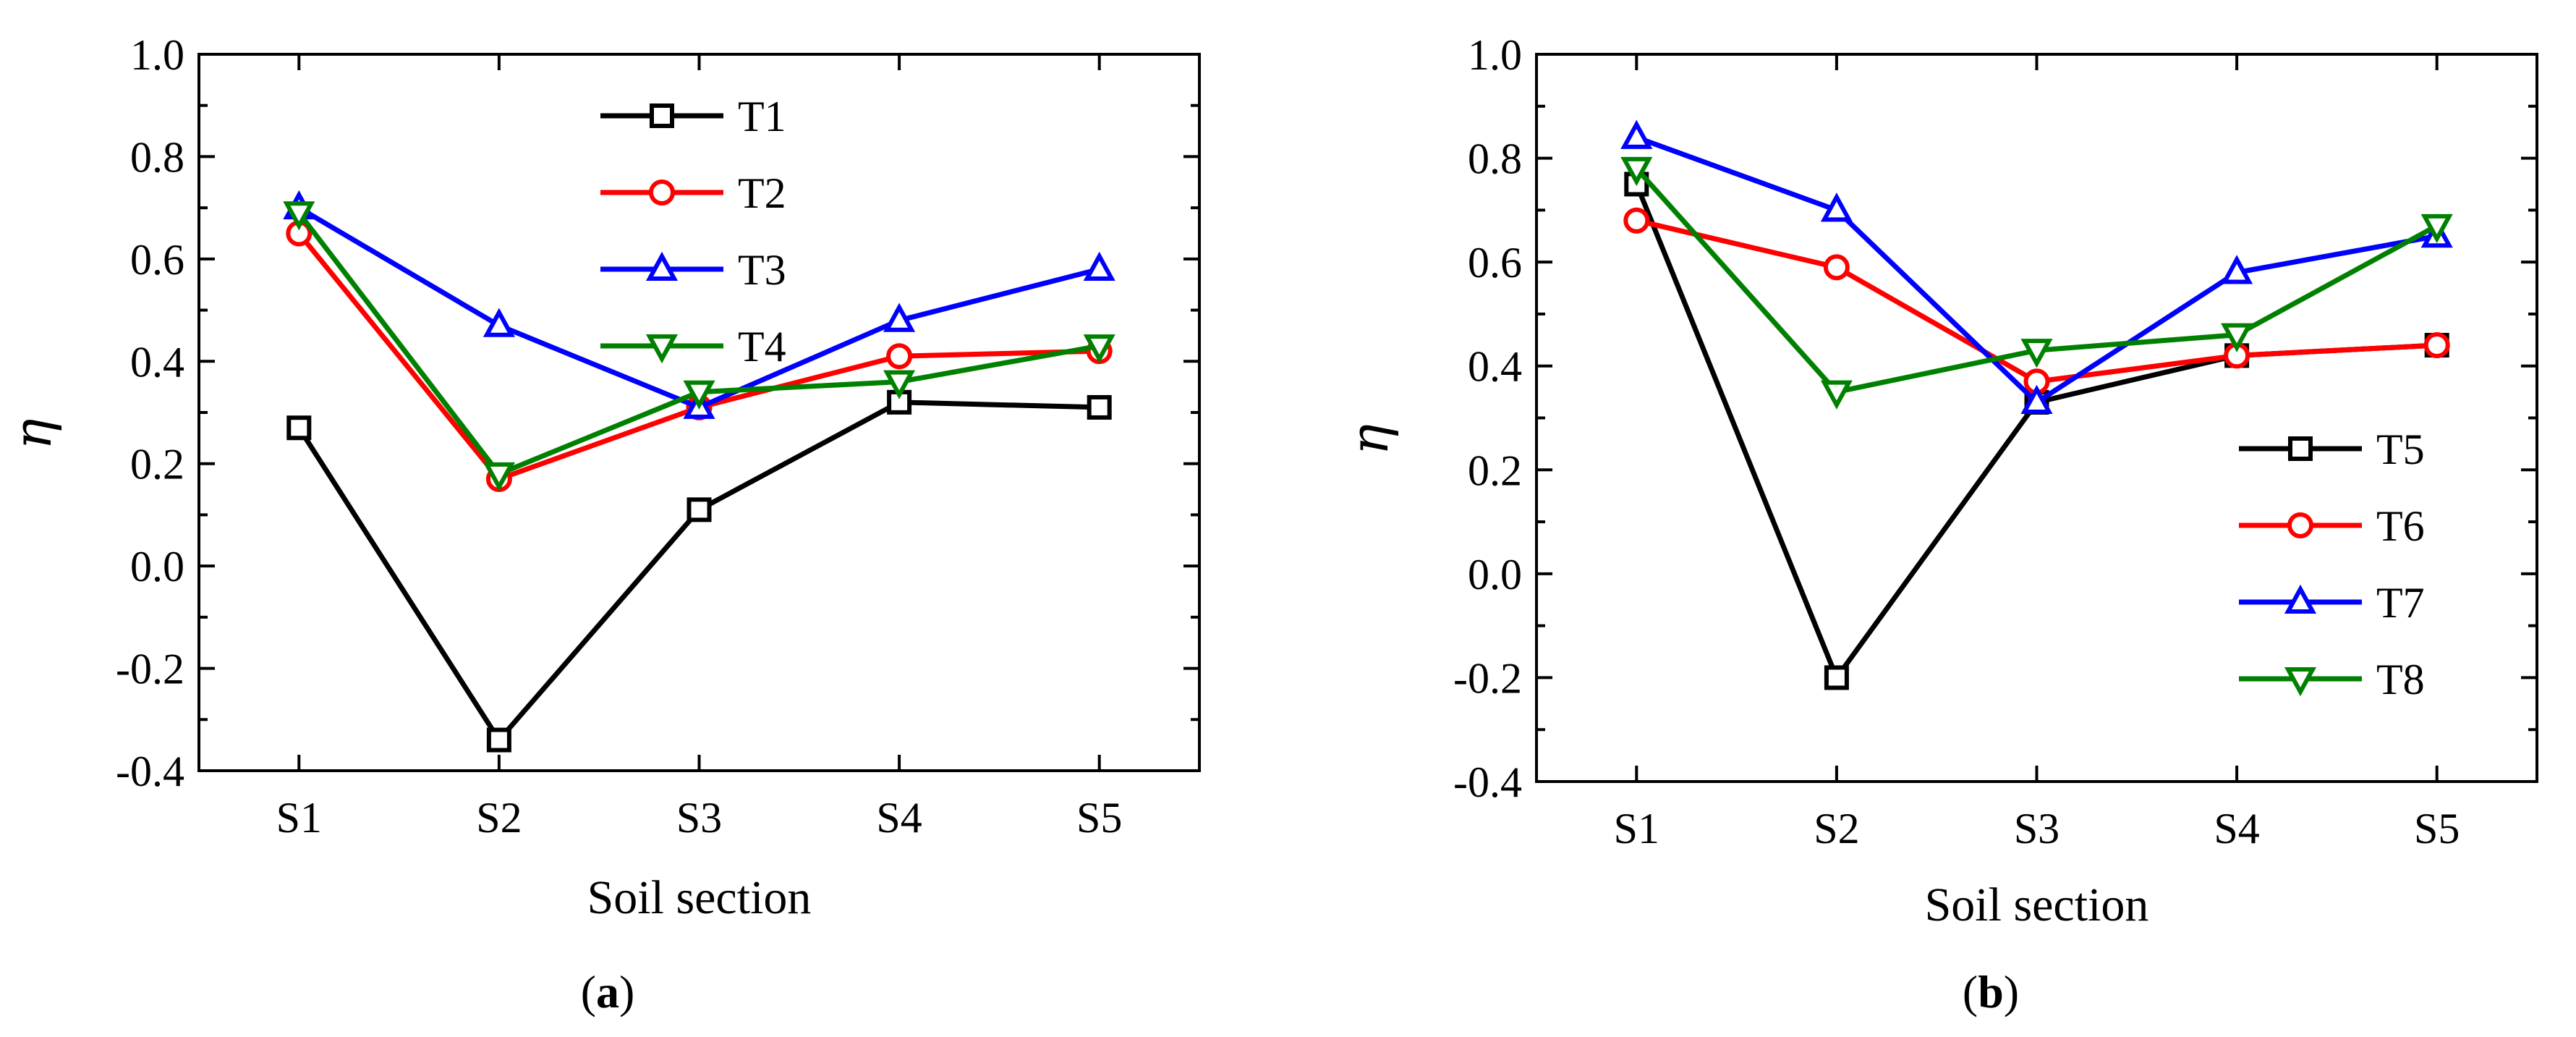 The width and height of the screenshot is (2576, 1037). I want to click on series-T8, so click(2036, 283).